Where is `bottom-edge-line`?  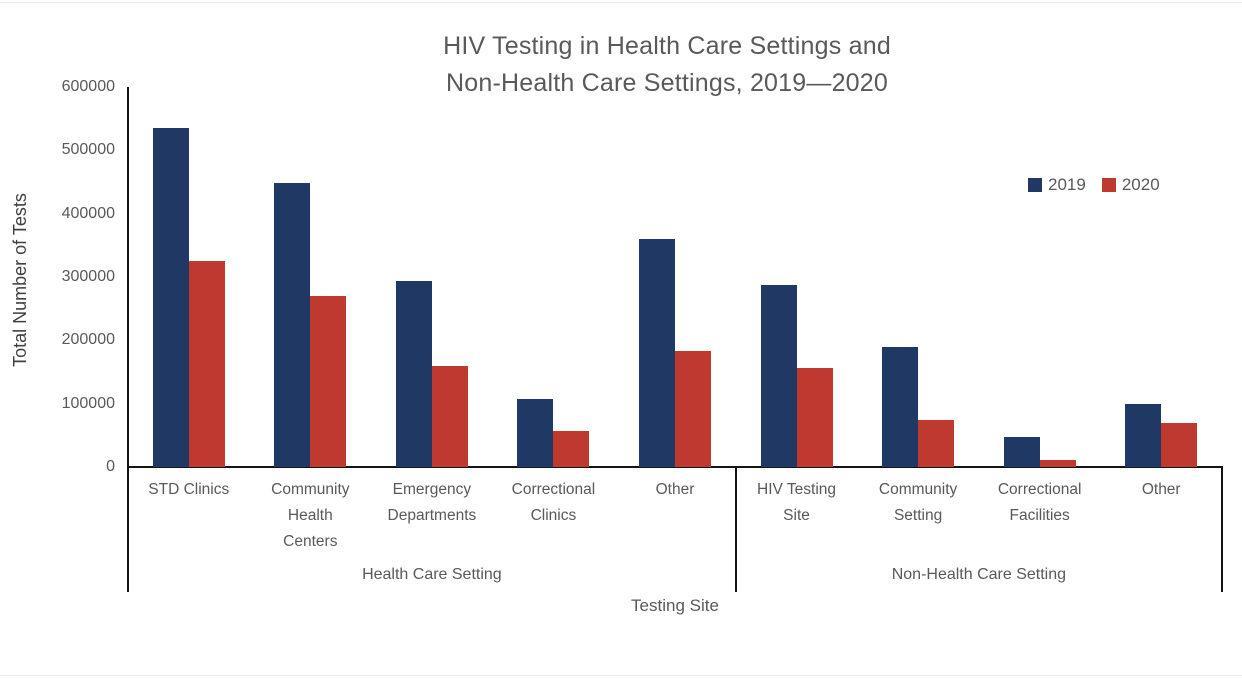
bottom-edge-line is located at coordinates (621, 675).